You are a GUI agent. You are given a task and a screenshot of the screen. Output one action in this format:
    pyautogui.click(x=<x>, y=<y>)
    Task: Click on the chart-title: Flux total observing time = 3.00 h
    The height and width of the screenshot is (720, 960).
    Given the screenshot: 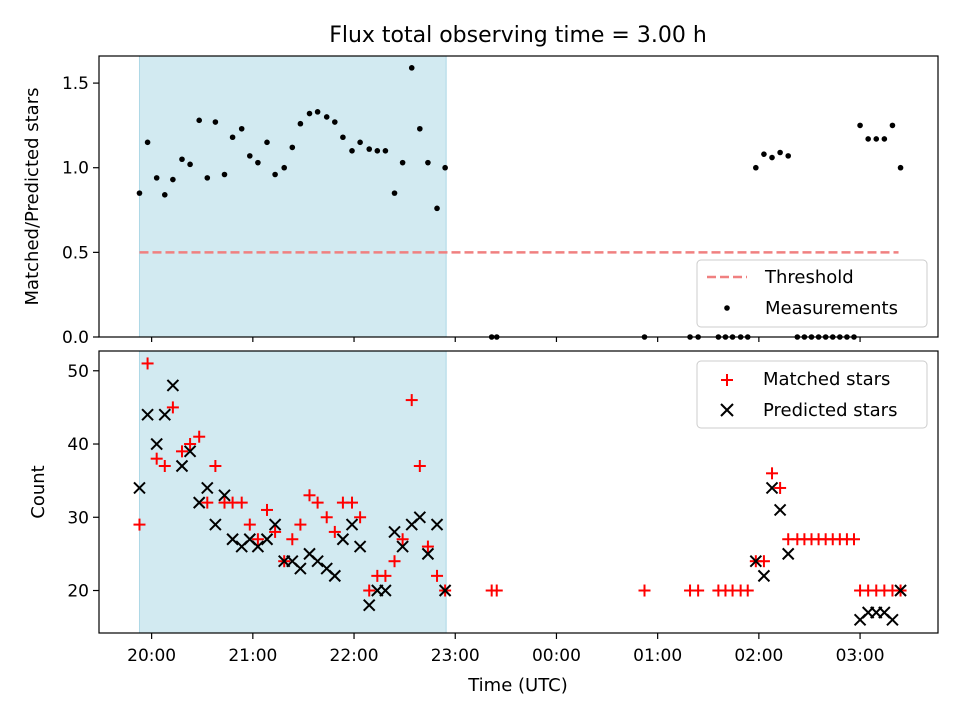 What is the action you would take?
    pyautogui.click(x=518, y=35)
    